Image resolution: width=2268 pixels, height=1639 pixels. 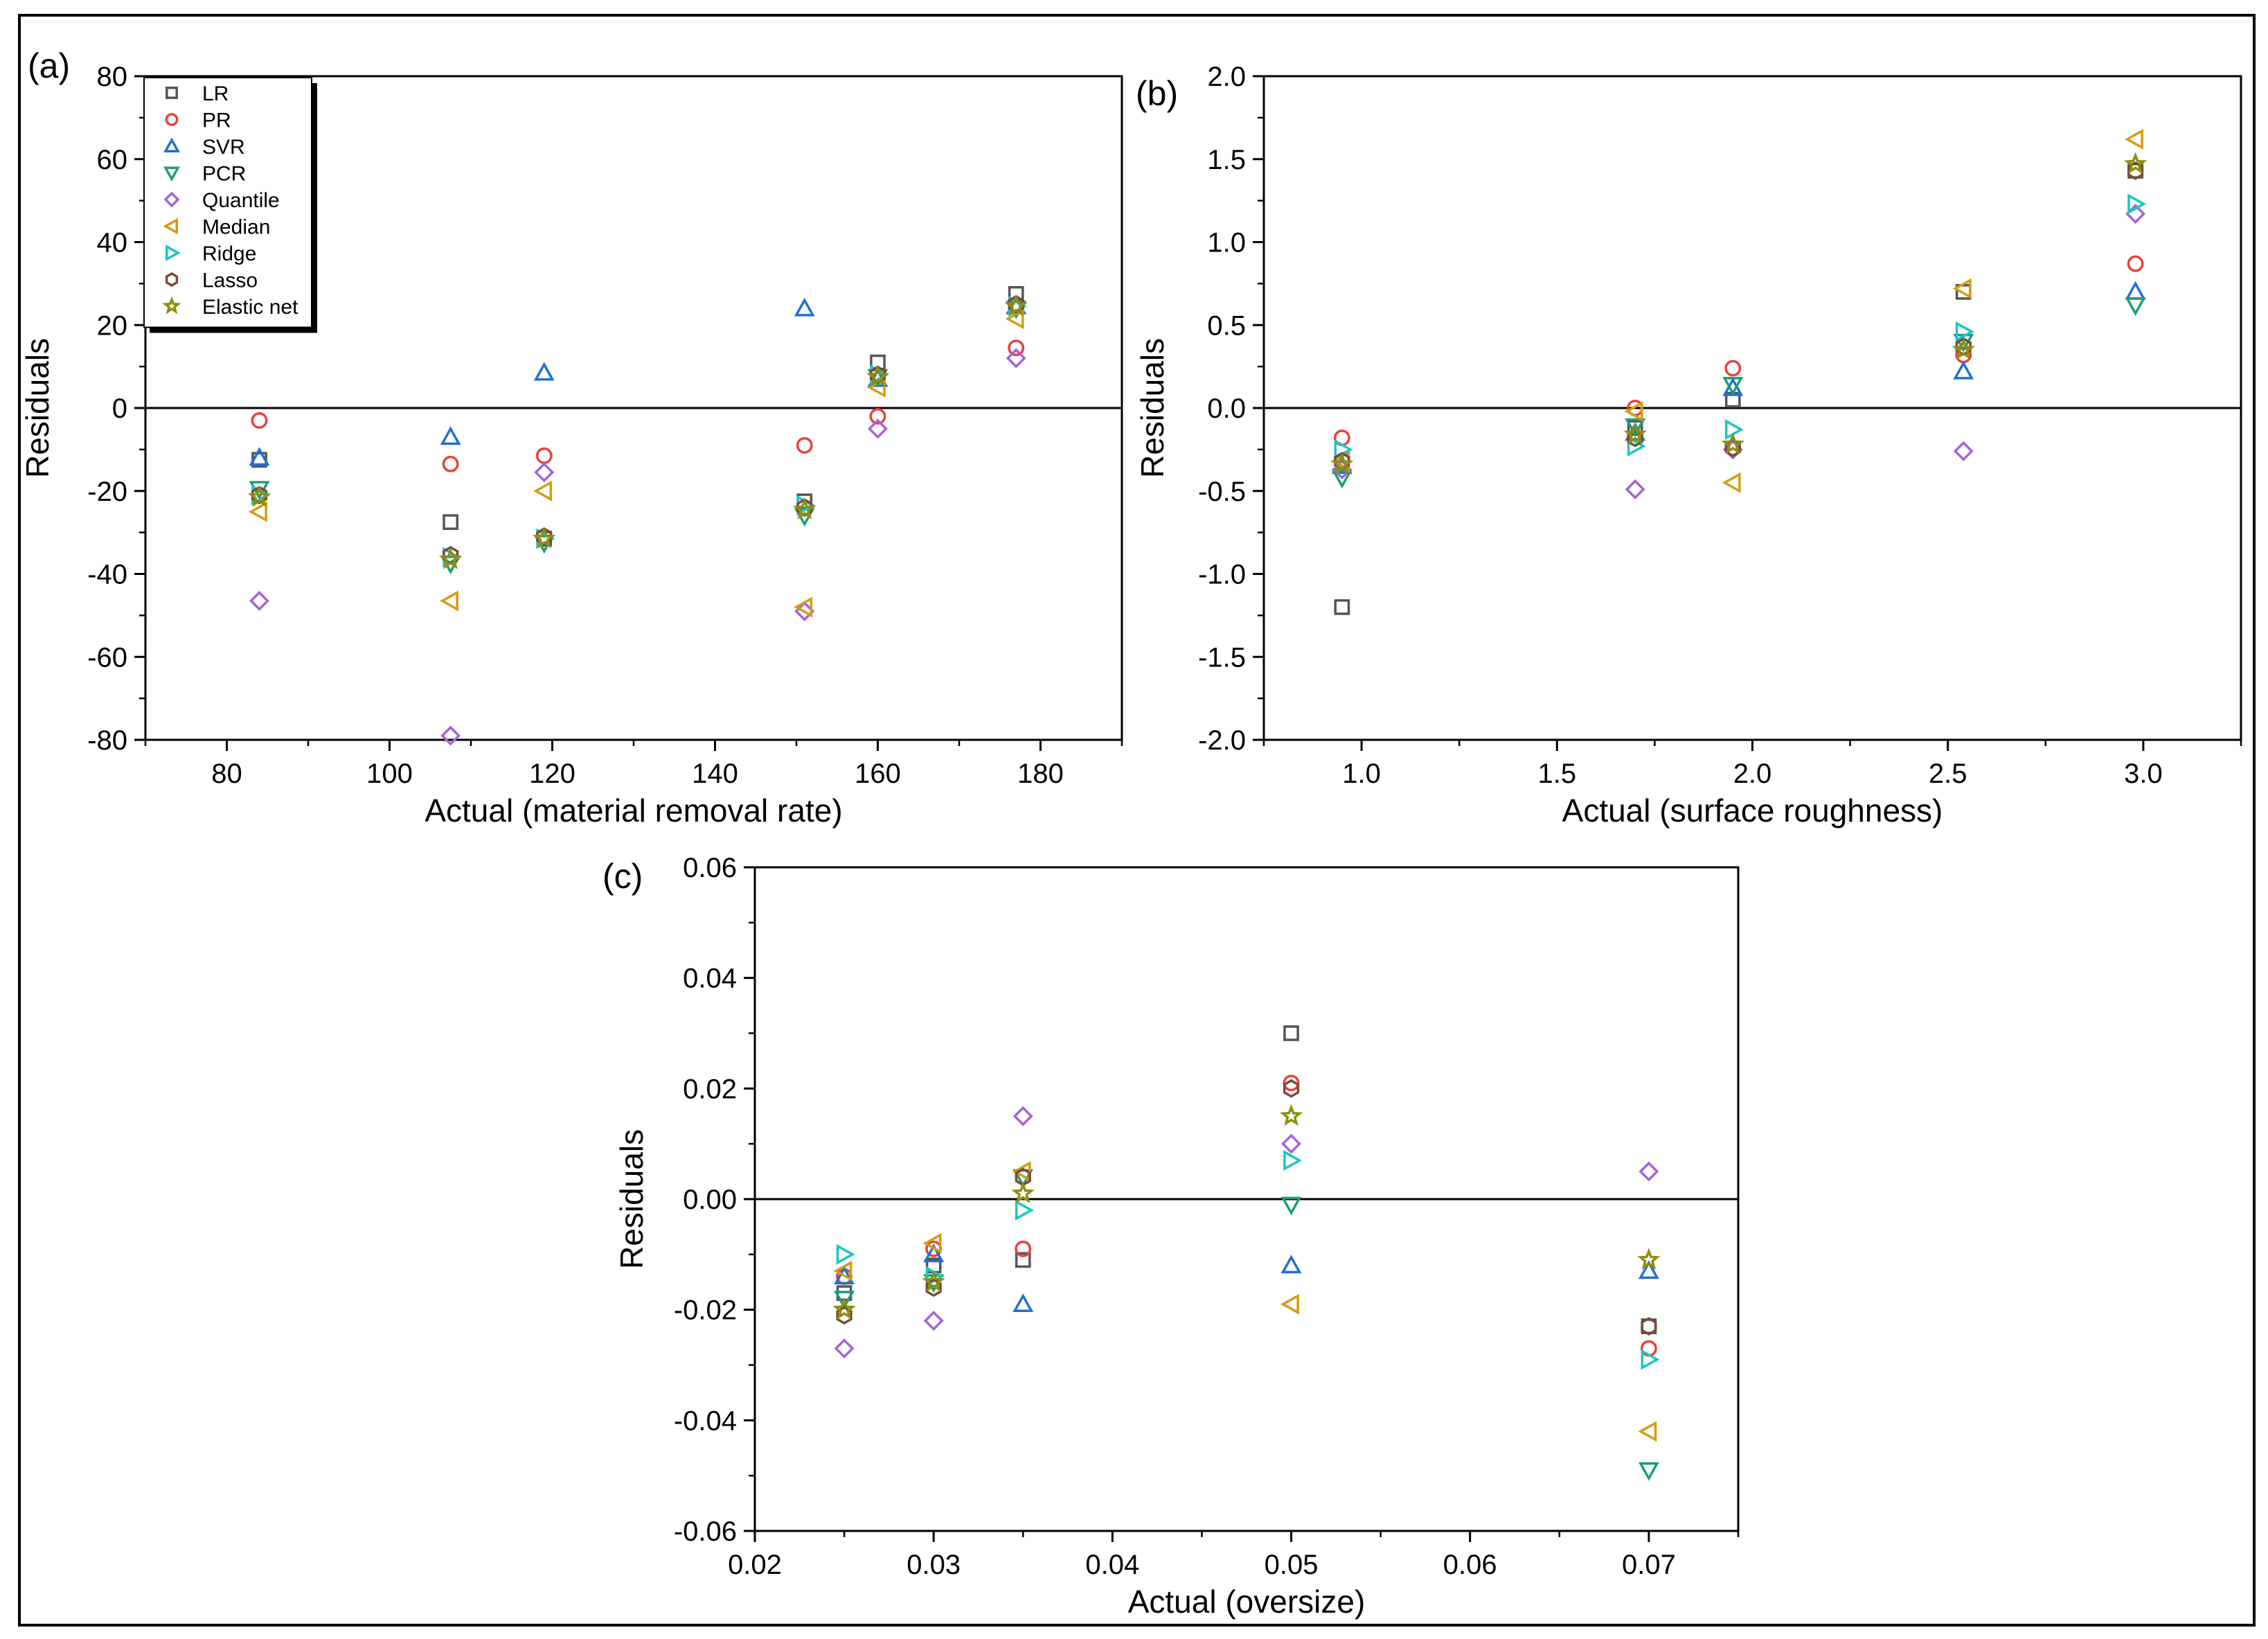 What do you see at coordinates (107, 657) in the screenshot?
I see `y-tick-label: -60` at bounding box center [107, 657].